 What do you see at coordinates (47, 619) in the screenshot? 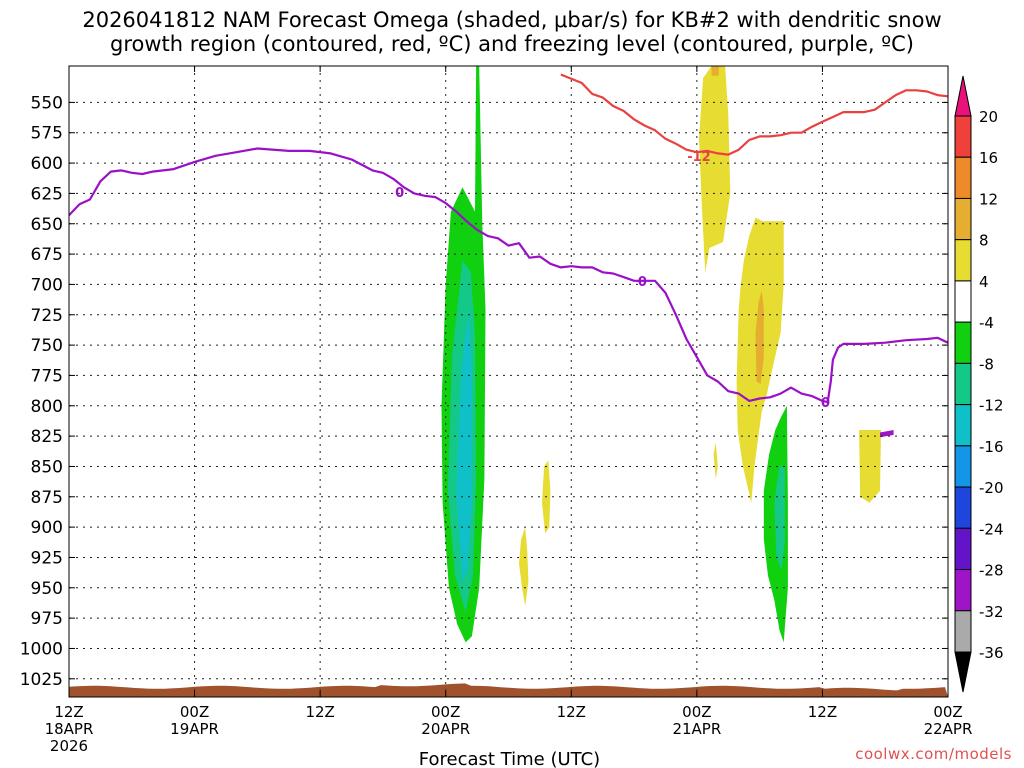
I see `y-tick-label: 975` at bounding box center [47, 619].